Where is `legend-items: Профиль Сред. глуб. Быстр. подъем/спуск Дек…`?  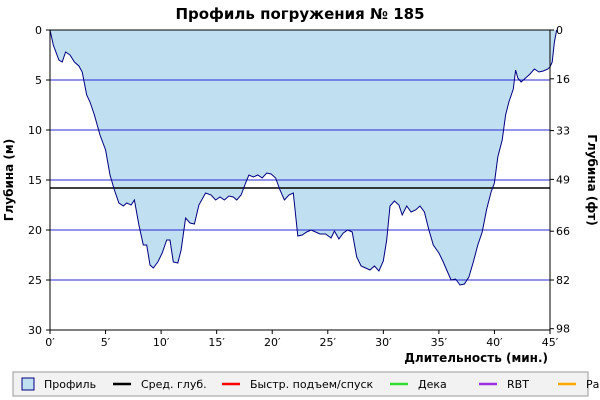 legend-items: Профиль Сред. глуб. Быстр. подъем/спуск Дек… is located at coordinates (310, 384).